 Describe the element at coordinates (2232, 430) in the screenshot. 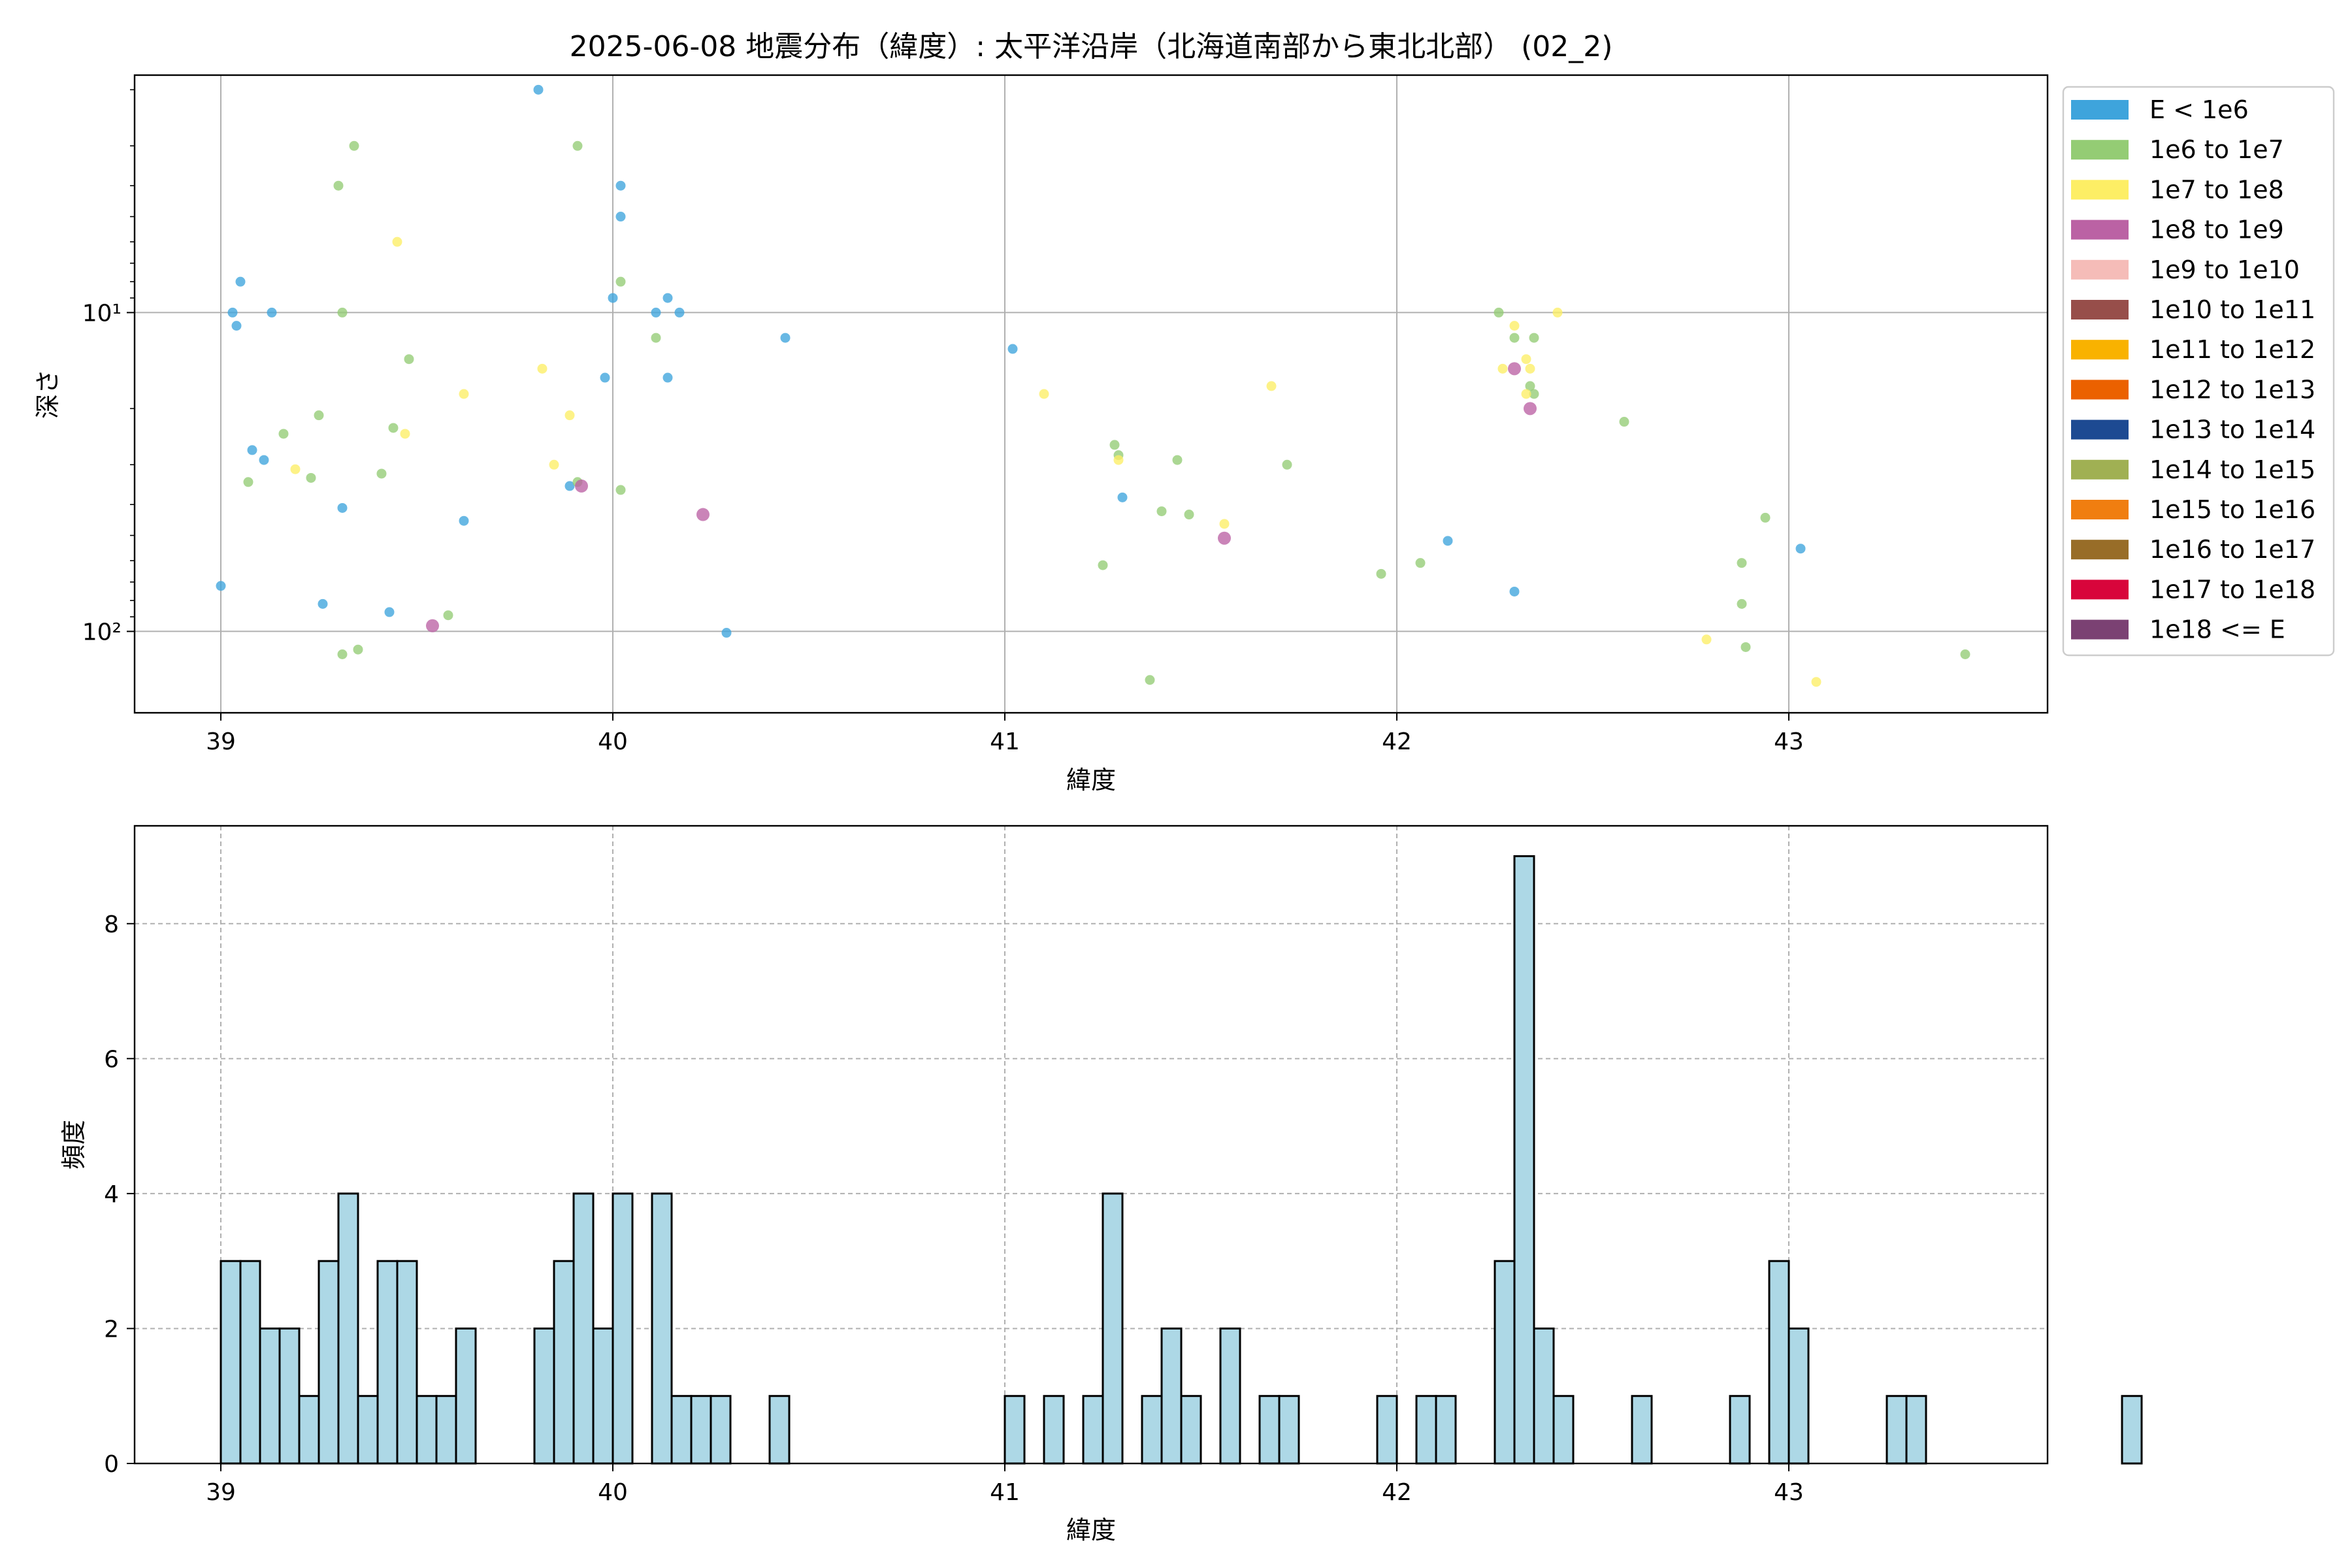

I see `legend-label: 1e13 to 1e14` at that location.